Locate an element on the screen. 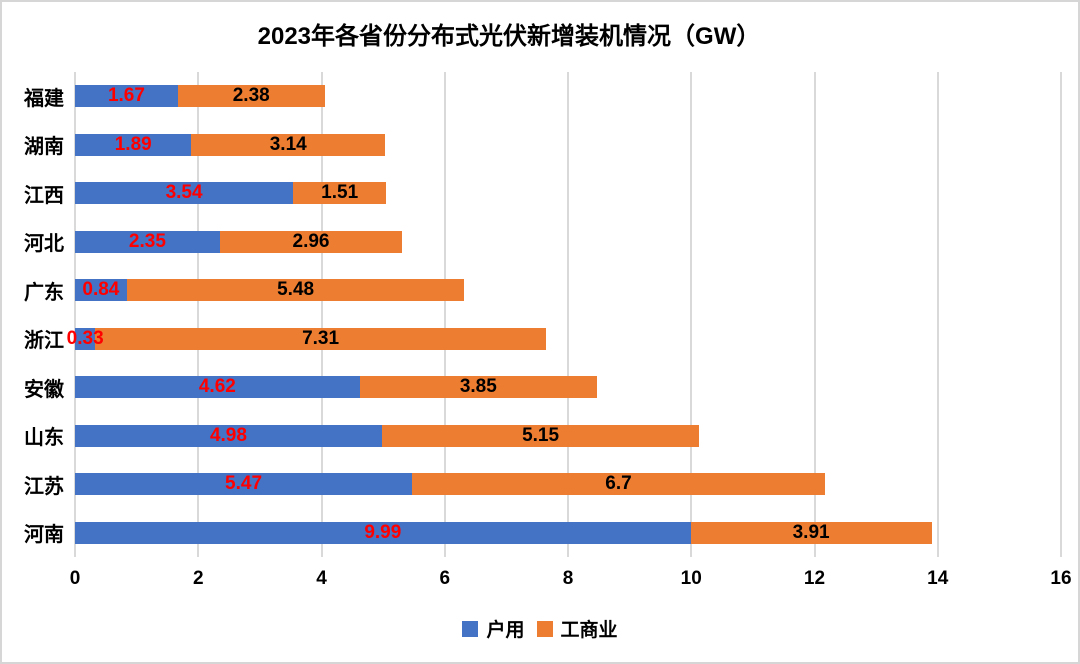 This screenshot has height=664, width=1080. data-label: 2.35 is located at coordinates (147, 241).